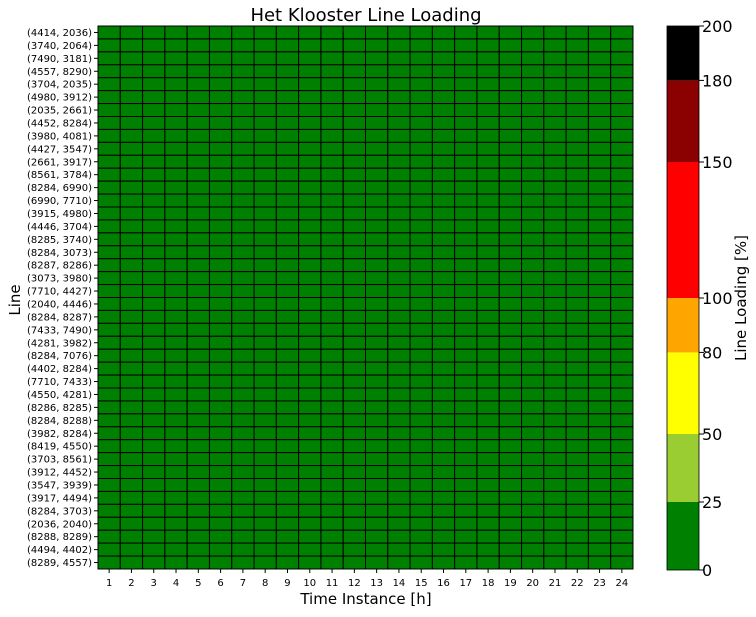 The image size is (756, 617). What do you see at coordinates (717, 26) in the screenshot?
I see `colorbar-tick-label: 200` at bounding box center [717, 26].